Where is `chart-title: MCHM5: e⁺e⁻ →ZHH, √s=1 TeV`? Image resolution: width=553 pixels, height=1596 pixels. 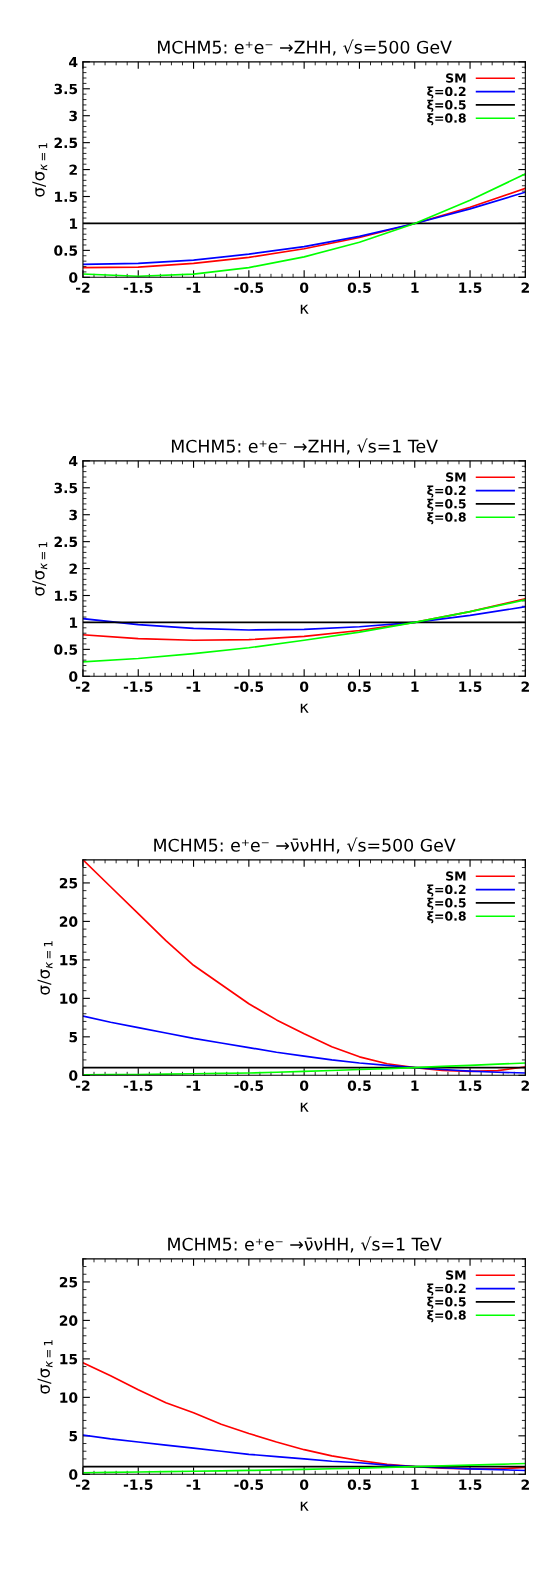 chart-title: MCHM5: e⁺e⁻ →ZHH, √s=1 TeV is located at coordinates (304, 446).